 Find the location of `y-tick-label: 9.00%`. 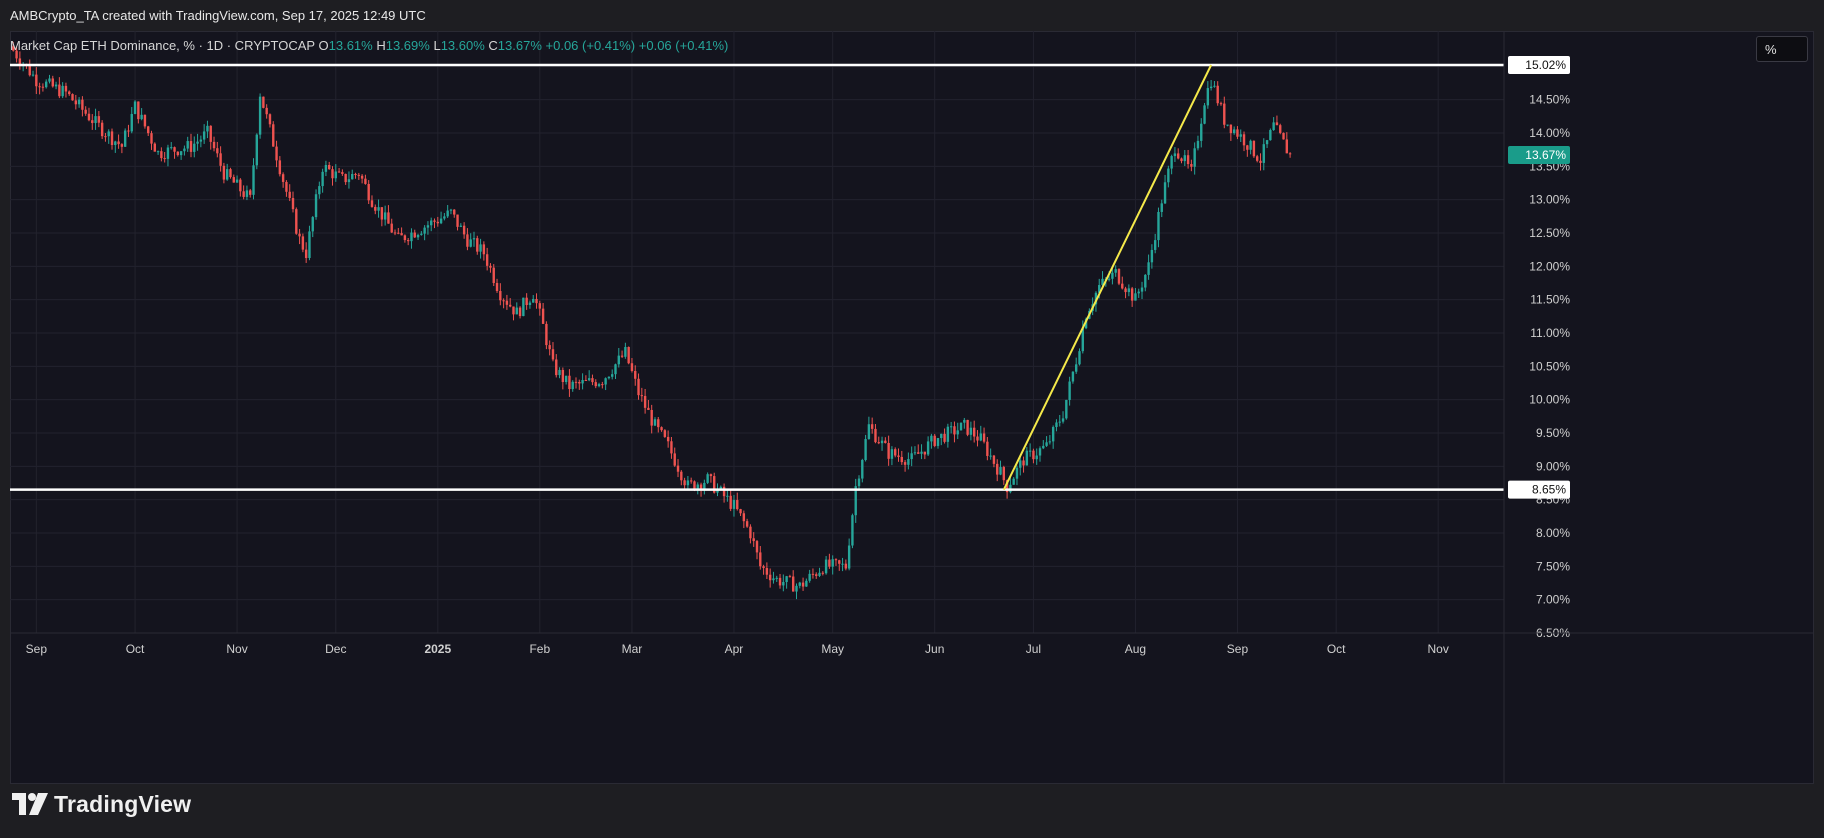

y-tick-label: 9.00% is located at coordinates (1553, 466).